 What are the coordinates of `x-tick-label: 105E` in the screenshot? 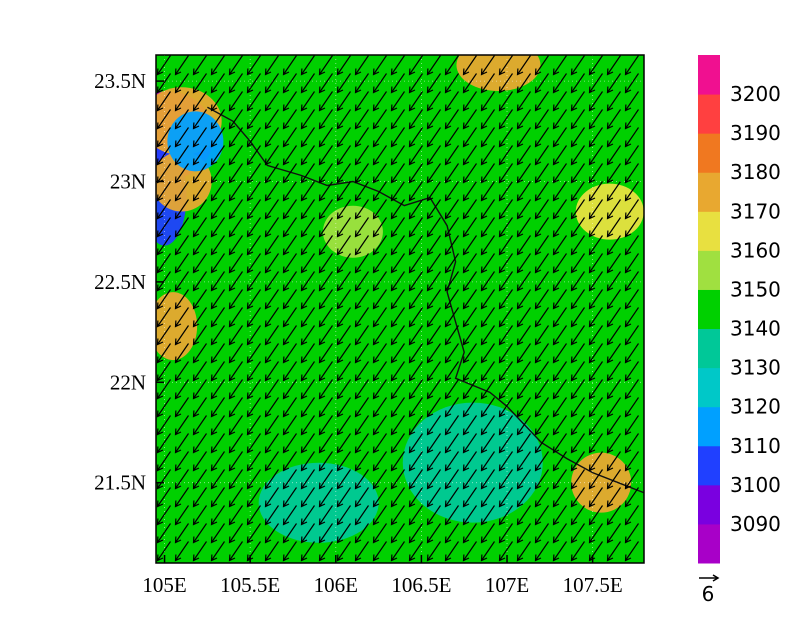 It's located at (164, 585).